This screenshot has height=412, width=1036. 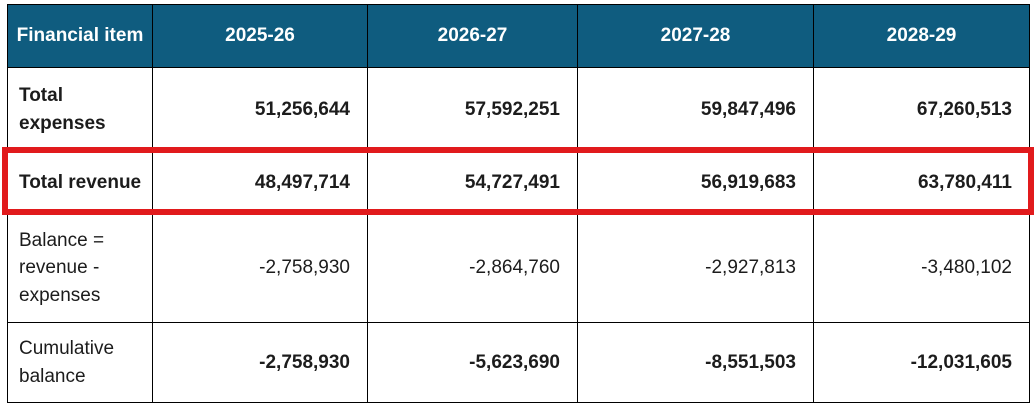 I want to click on header-year-2025-26: 2025-26, so click(x=260, y=36).